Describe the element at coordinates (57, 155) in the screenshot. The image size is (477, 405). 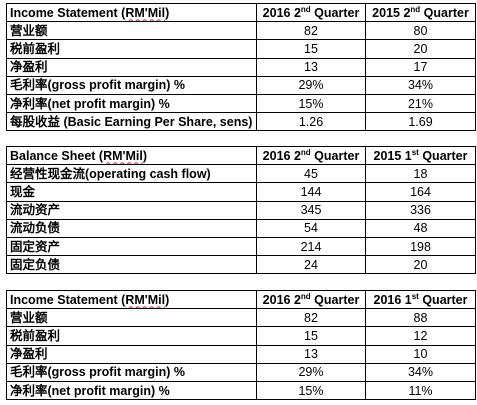
I see `title-text: Balance Sheet (` at that location.